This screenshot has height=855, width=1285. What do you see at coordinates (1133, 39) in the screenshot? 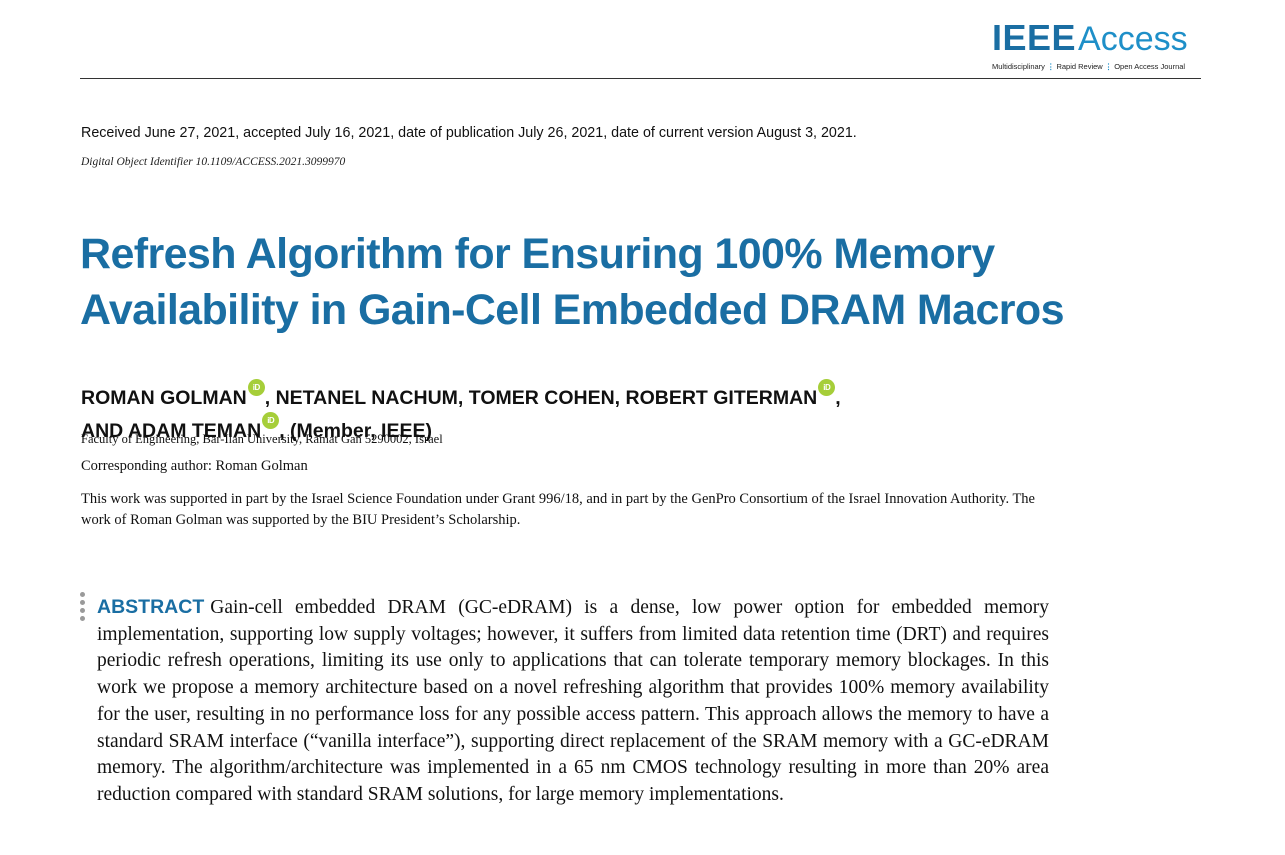
I see `logo-access-text: Access` at bounding box center [1133, 39].